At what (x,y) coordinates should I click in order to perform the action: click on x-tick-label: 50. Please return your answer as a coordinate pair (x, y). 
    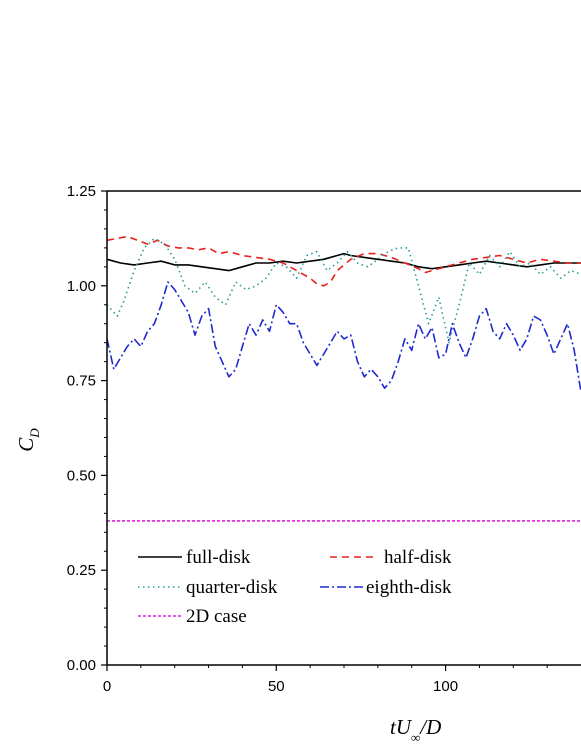
    Looking at the image, I should click on (276, 686).